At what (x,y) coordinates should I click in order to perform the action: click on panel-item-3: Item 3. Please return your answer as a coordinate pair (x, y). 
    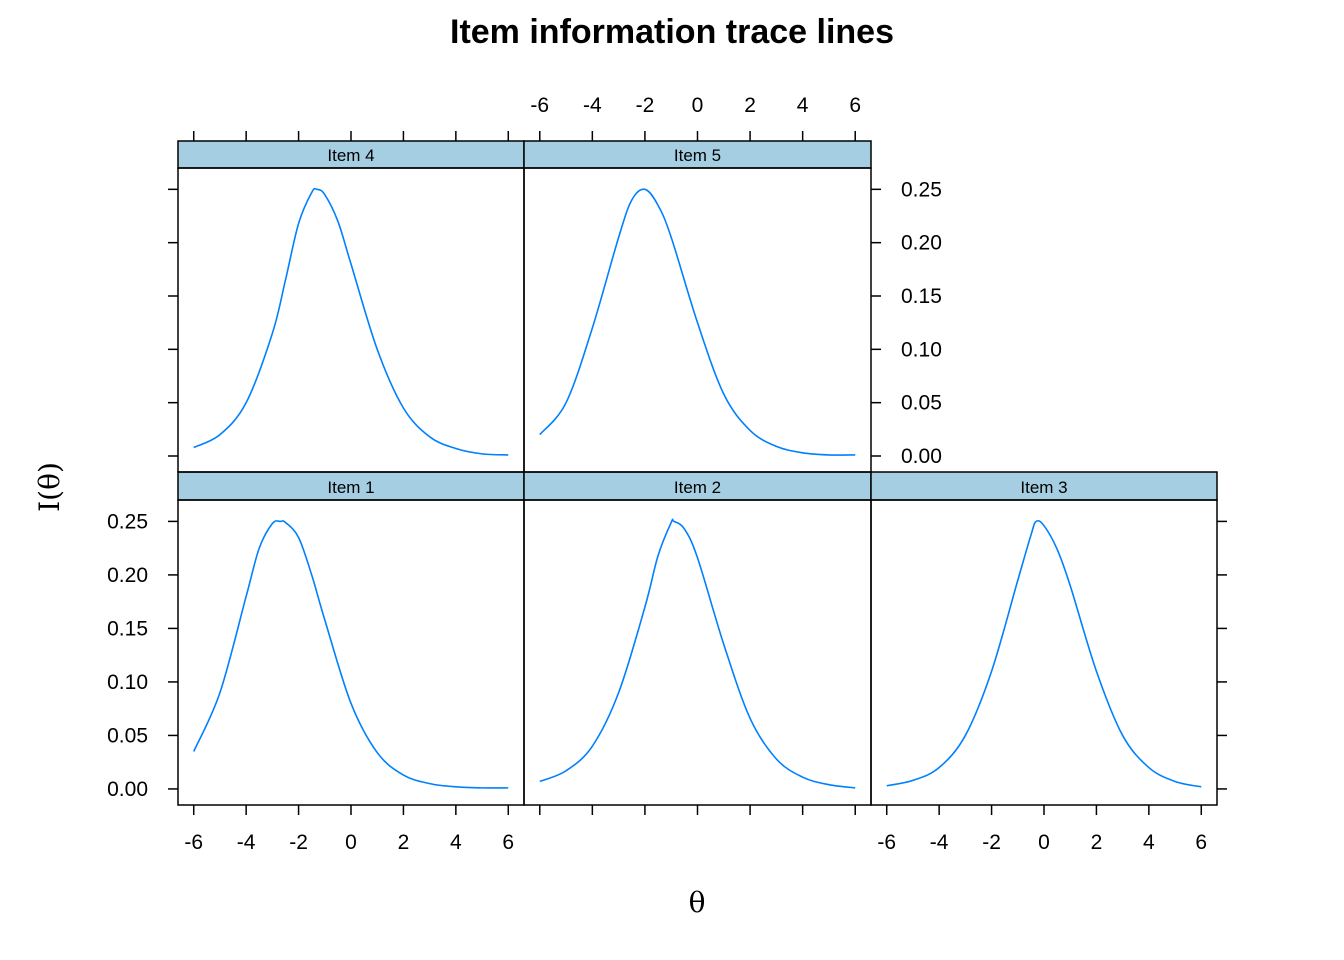
    Looking at the image, I should click on (1044, 638).